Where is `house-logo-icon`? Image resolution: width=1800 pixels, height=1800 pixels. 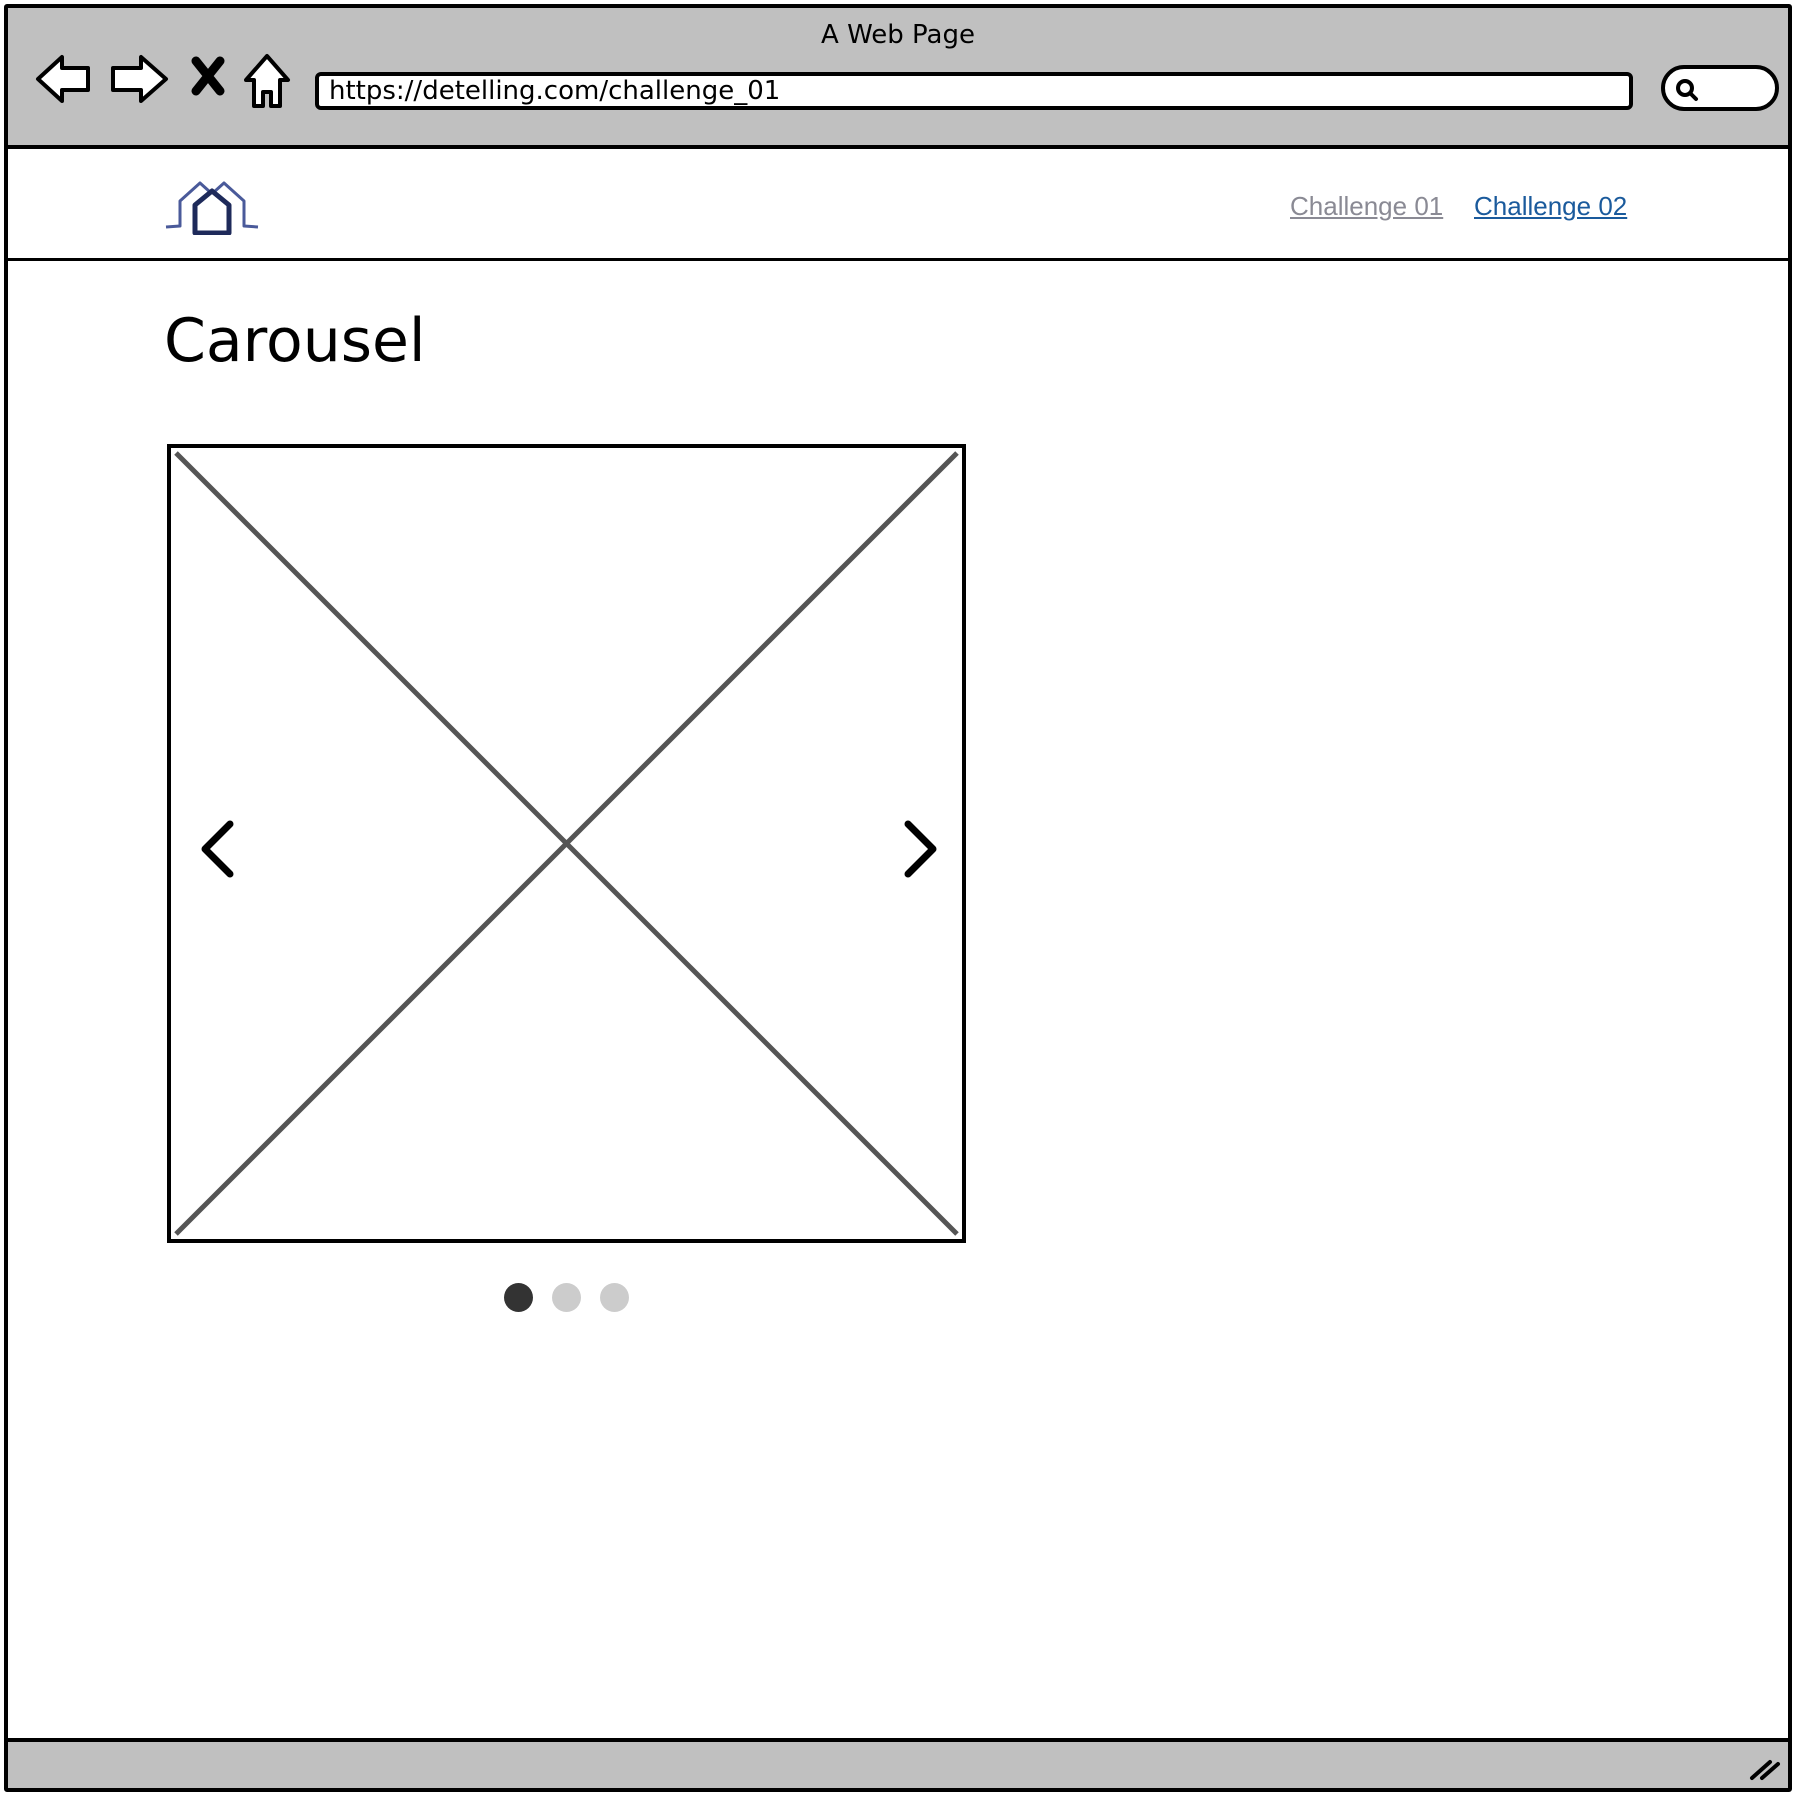 house-logo-icon is located at coordinates (212, 208).